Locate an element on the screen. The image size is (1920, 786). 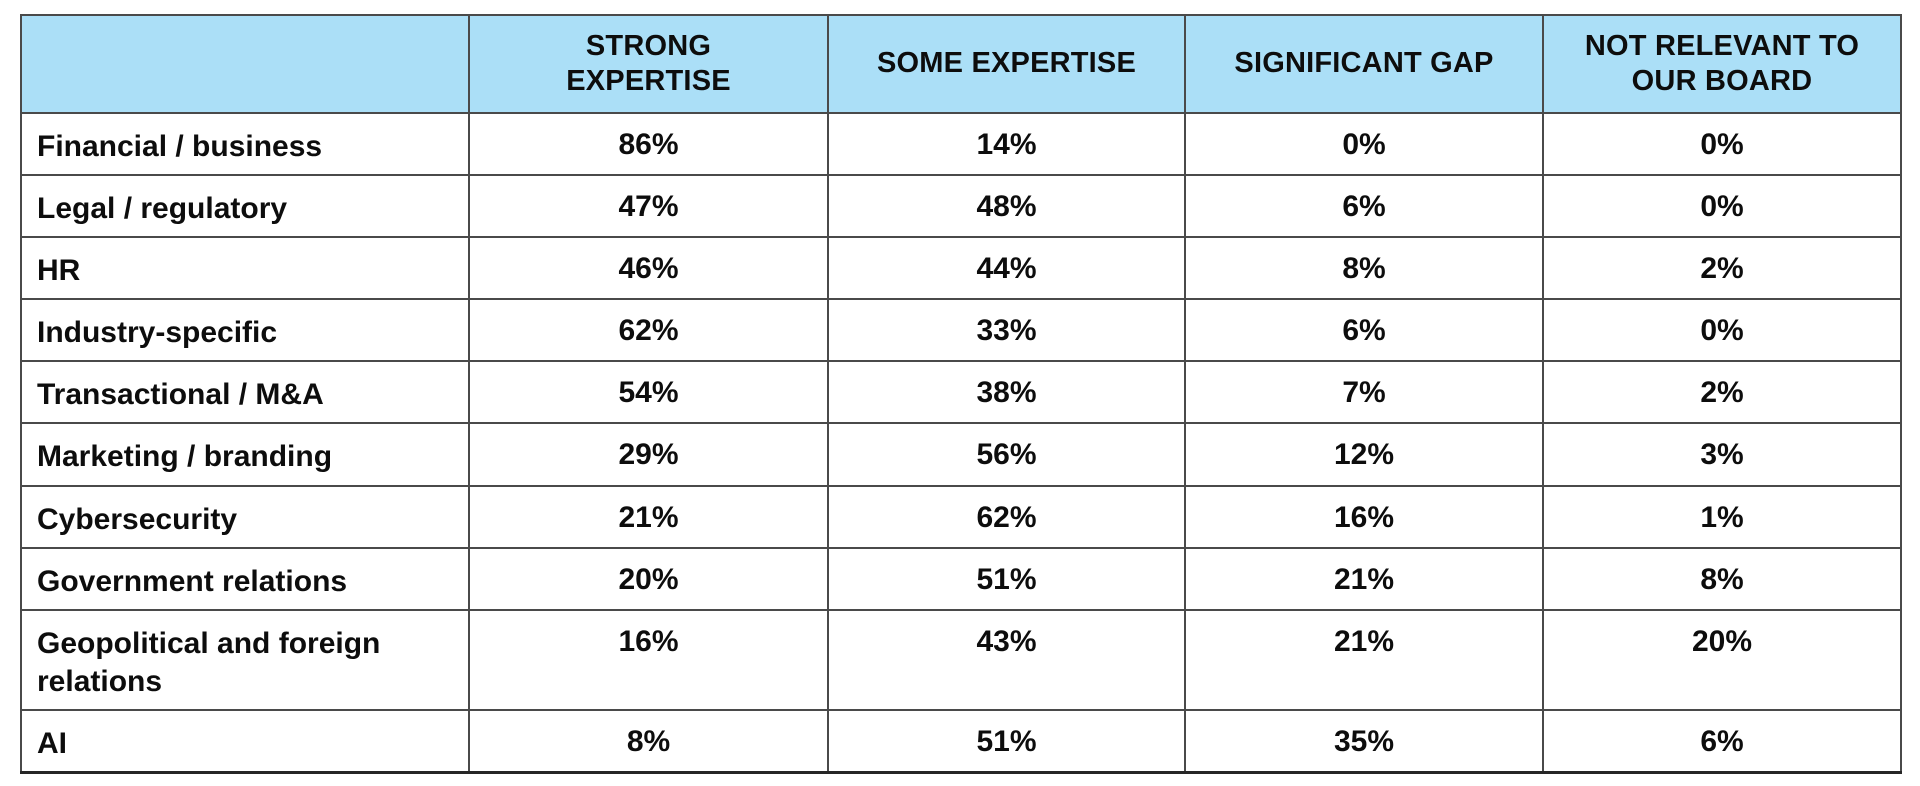
table-row: HR 46% 44% 8% 2% is located at coordinates (961, 268).